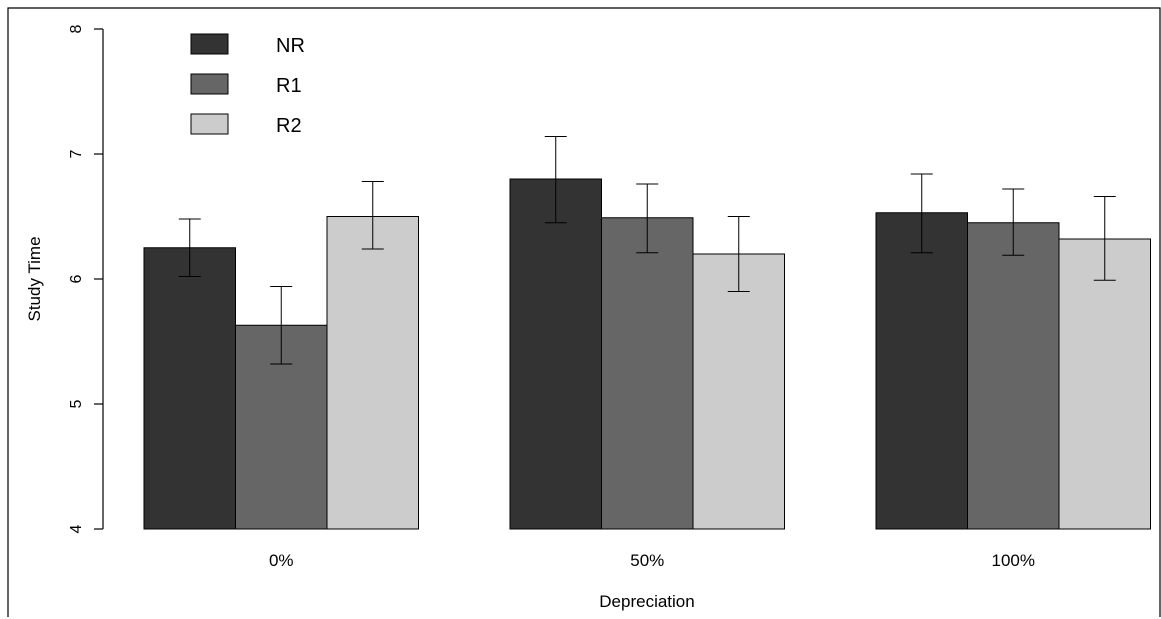 This screenshot has height=619, width=1161. I want to click on y-tick-label: 8, so click(76, 28).